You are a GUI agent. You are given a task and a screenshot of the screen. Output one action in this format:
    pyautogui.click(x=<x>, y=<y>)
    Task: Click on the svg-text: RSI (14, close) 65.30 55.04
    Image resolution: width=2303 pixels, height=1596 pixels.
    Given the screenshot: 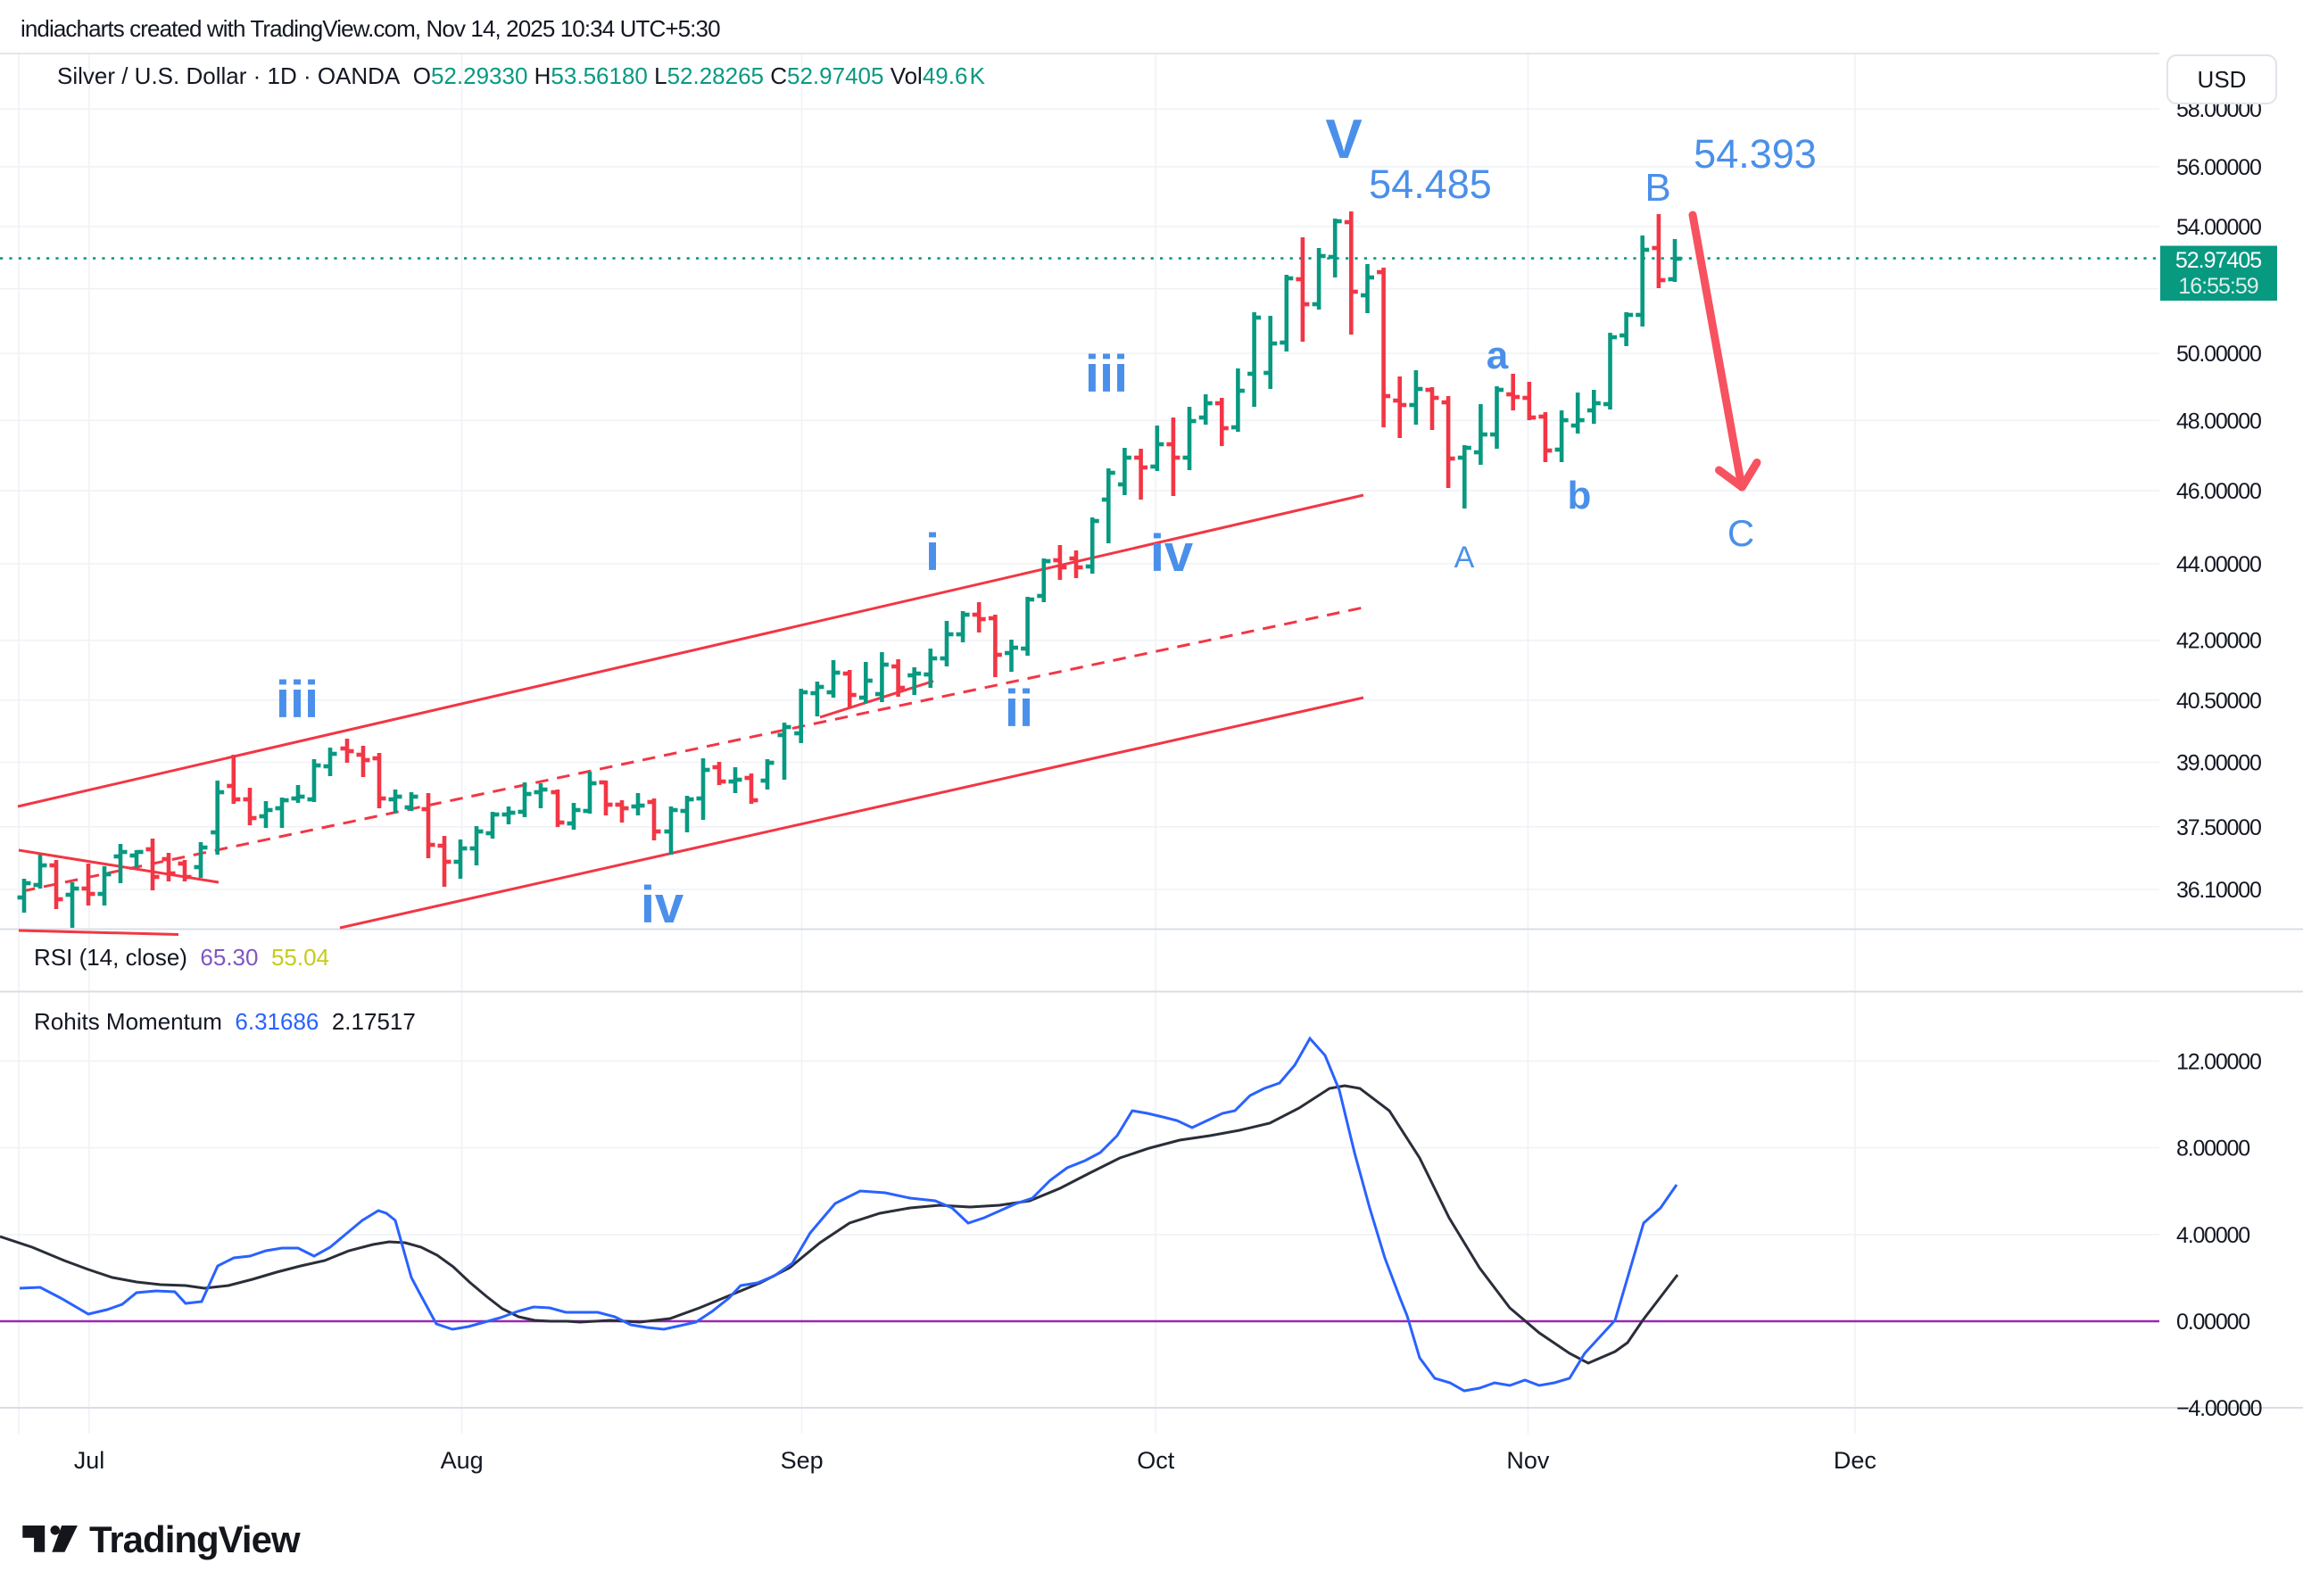 What is the action you would take?
    pyautogui.click(x=181, y=957)
    